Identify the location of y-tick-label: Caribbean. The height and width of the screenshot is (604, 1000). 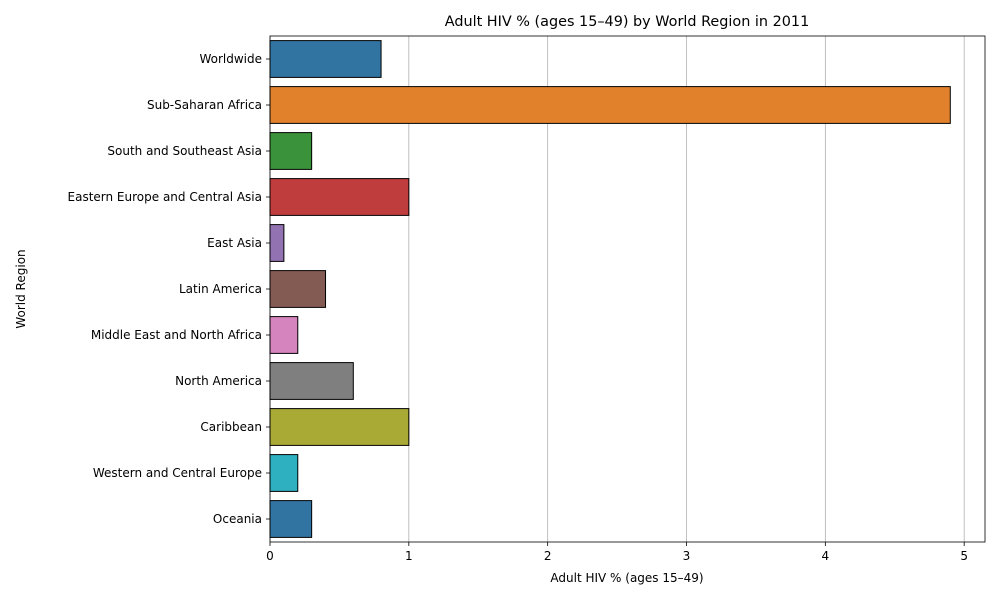
(231, 427).